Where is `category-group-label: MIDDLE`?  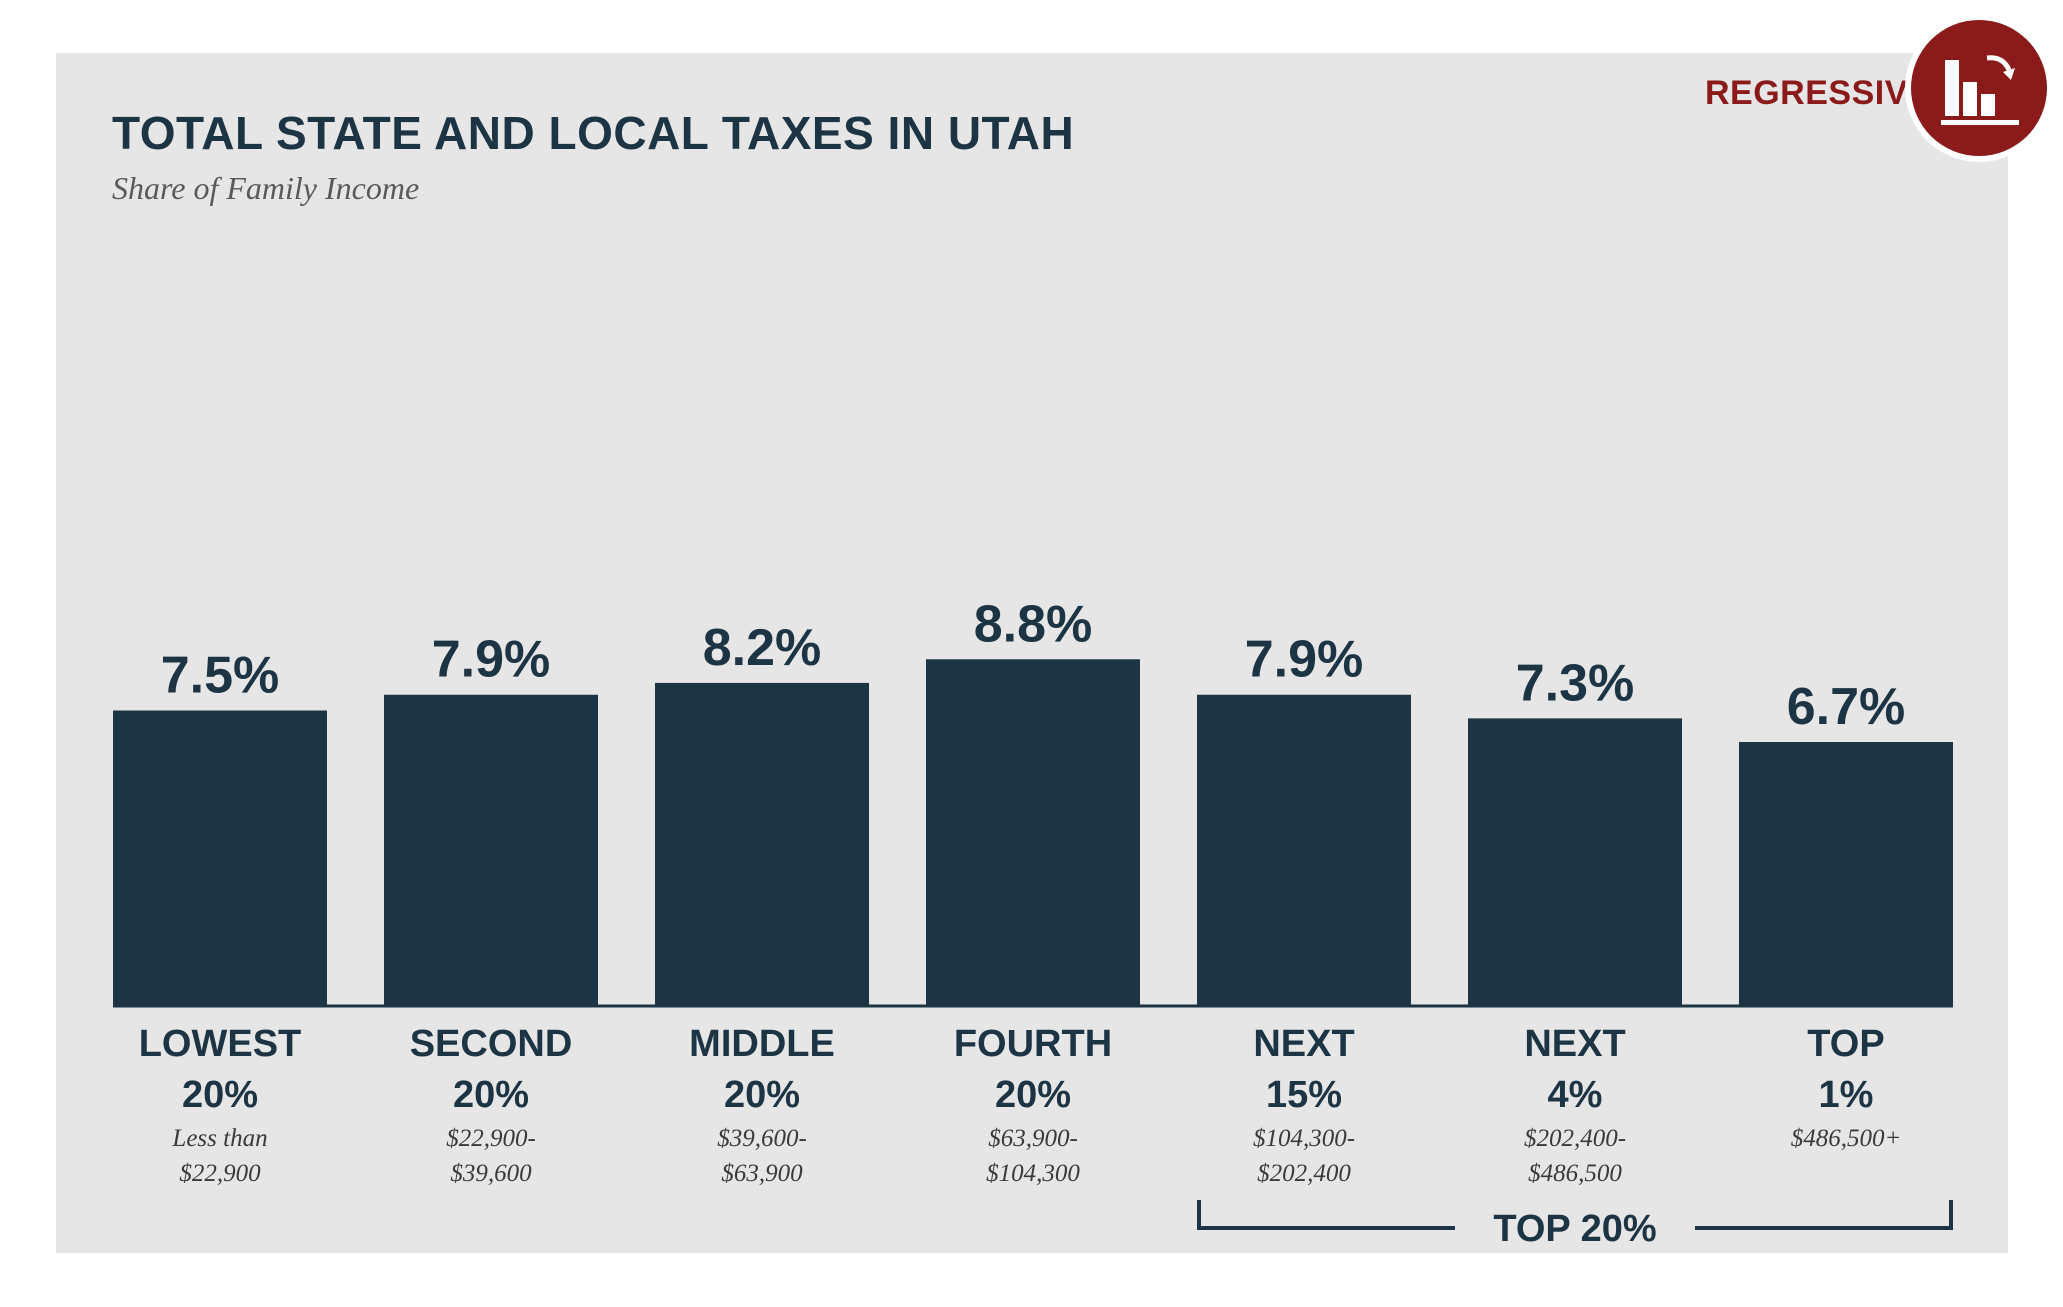
category-group-label: MIDDLE is located at coordinates (762, 1044).